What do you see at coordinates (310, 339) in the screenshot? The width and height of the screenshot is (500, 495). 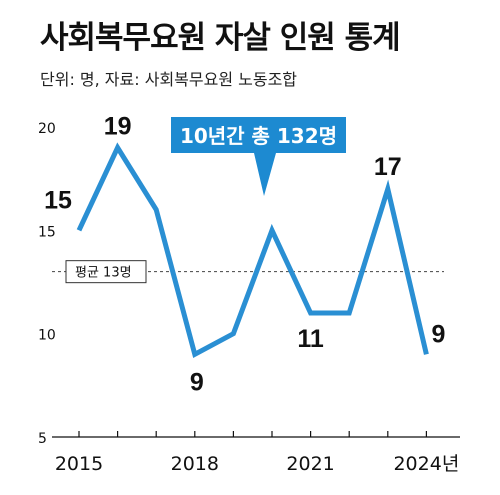 I see `data-label: 11` at bounding box center [310, 339].